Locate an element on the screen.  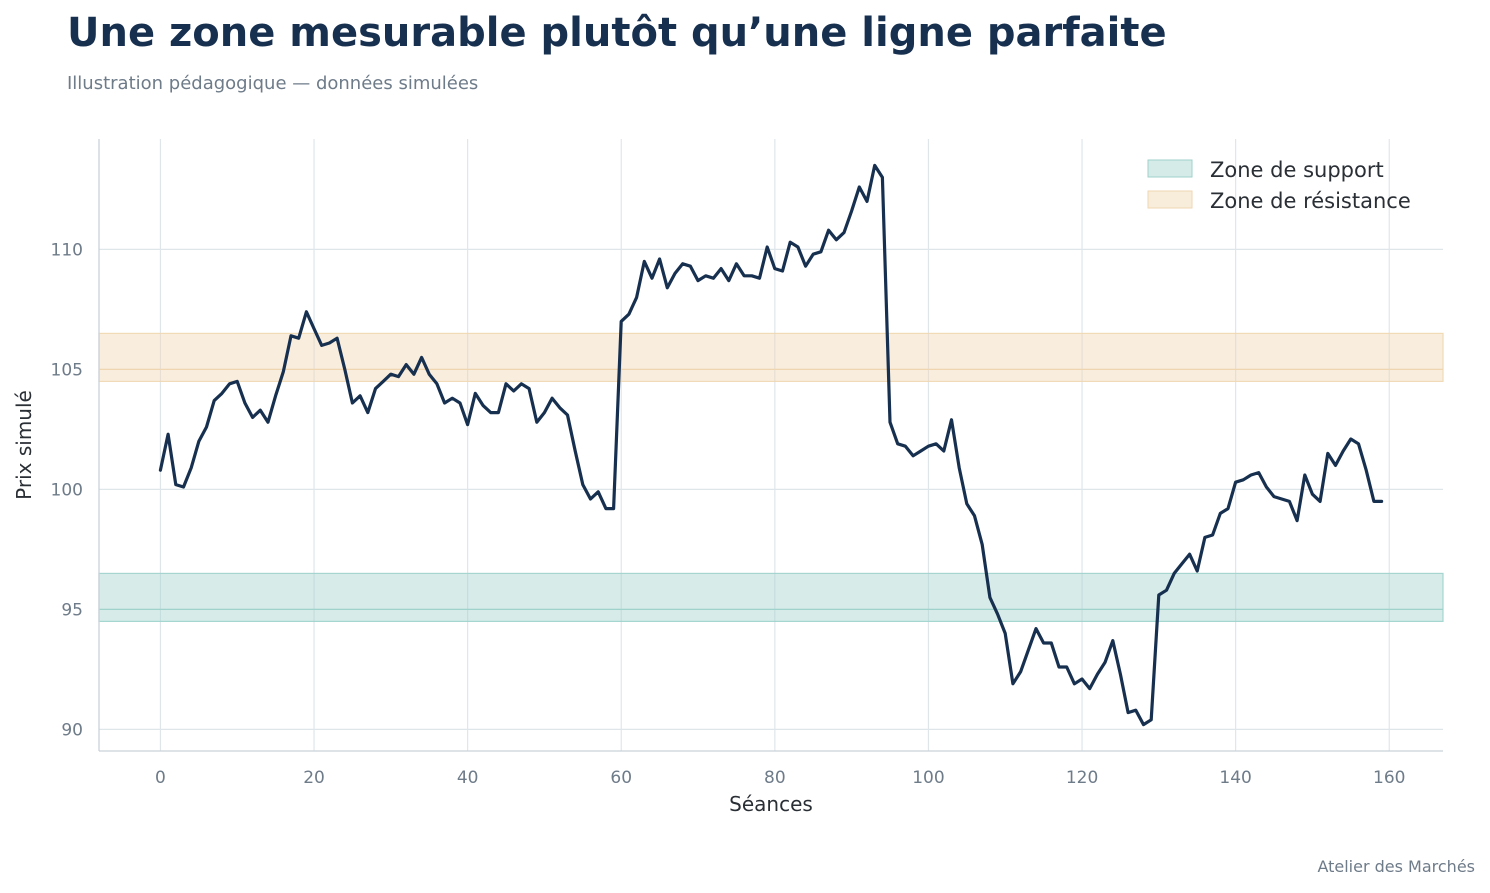
x-axis-label: Séances is located at coordinates (771, 804).